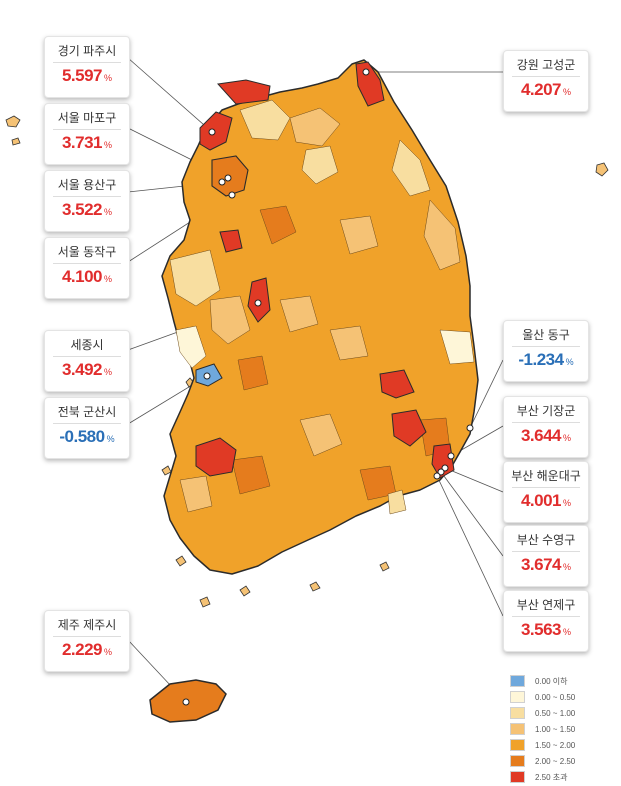 The width and height of the screenshot is (621, 786). I want to click on region-name: 세종시, so click(87, 345).